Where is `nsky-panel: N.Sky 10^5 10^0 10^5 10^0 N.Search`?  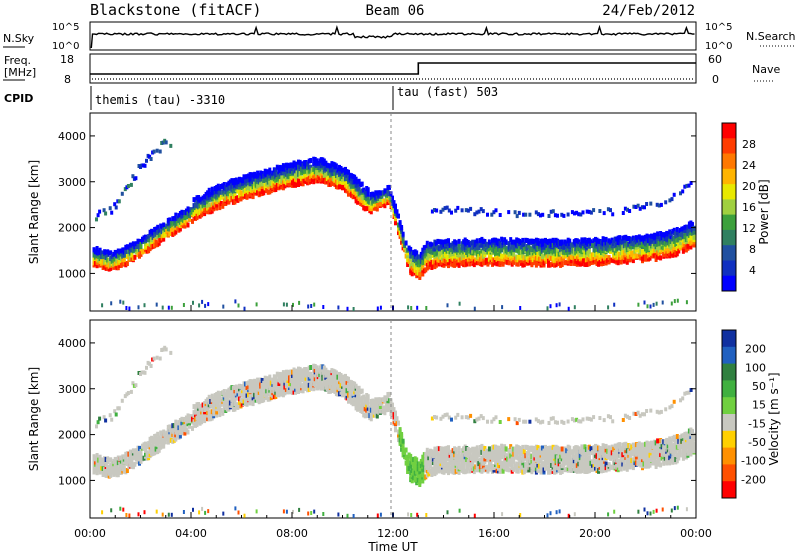
nsky-panel: N.Sky 10^5 10^0 10^5 10^0 N.Search is located at coordinates (399, 36).